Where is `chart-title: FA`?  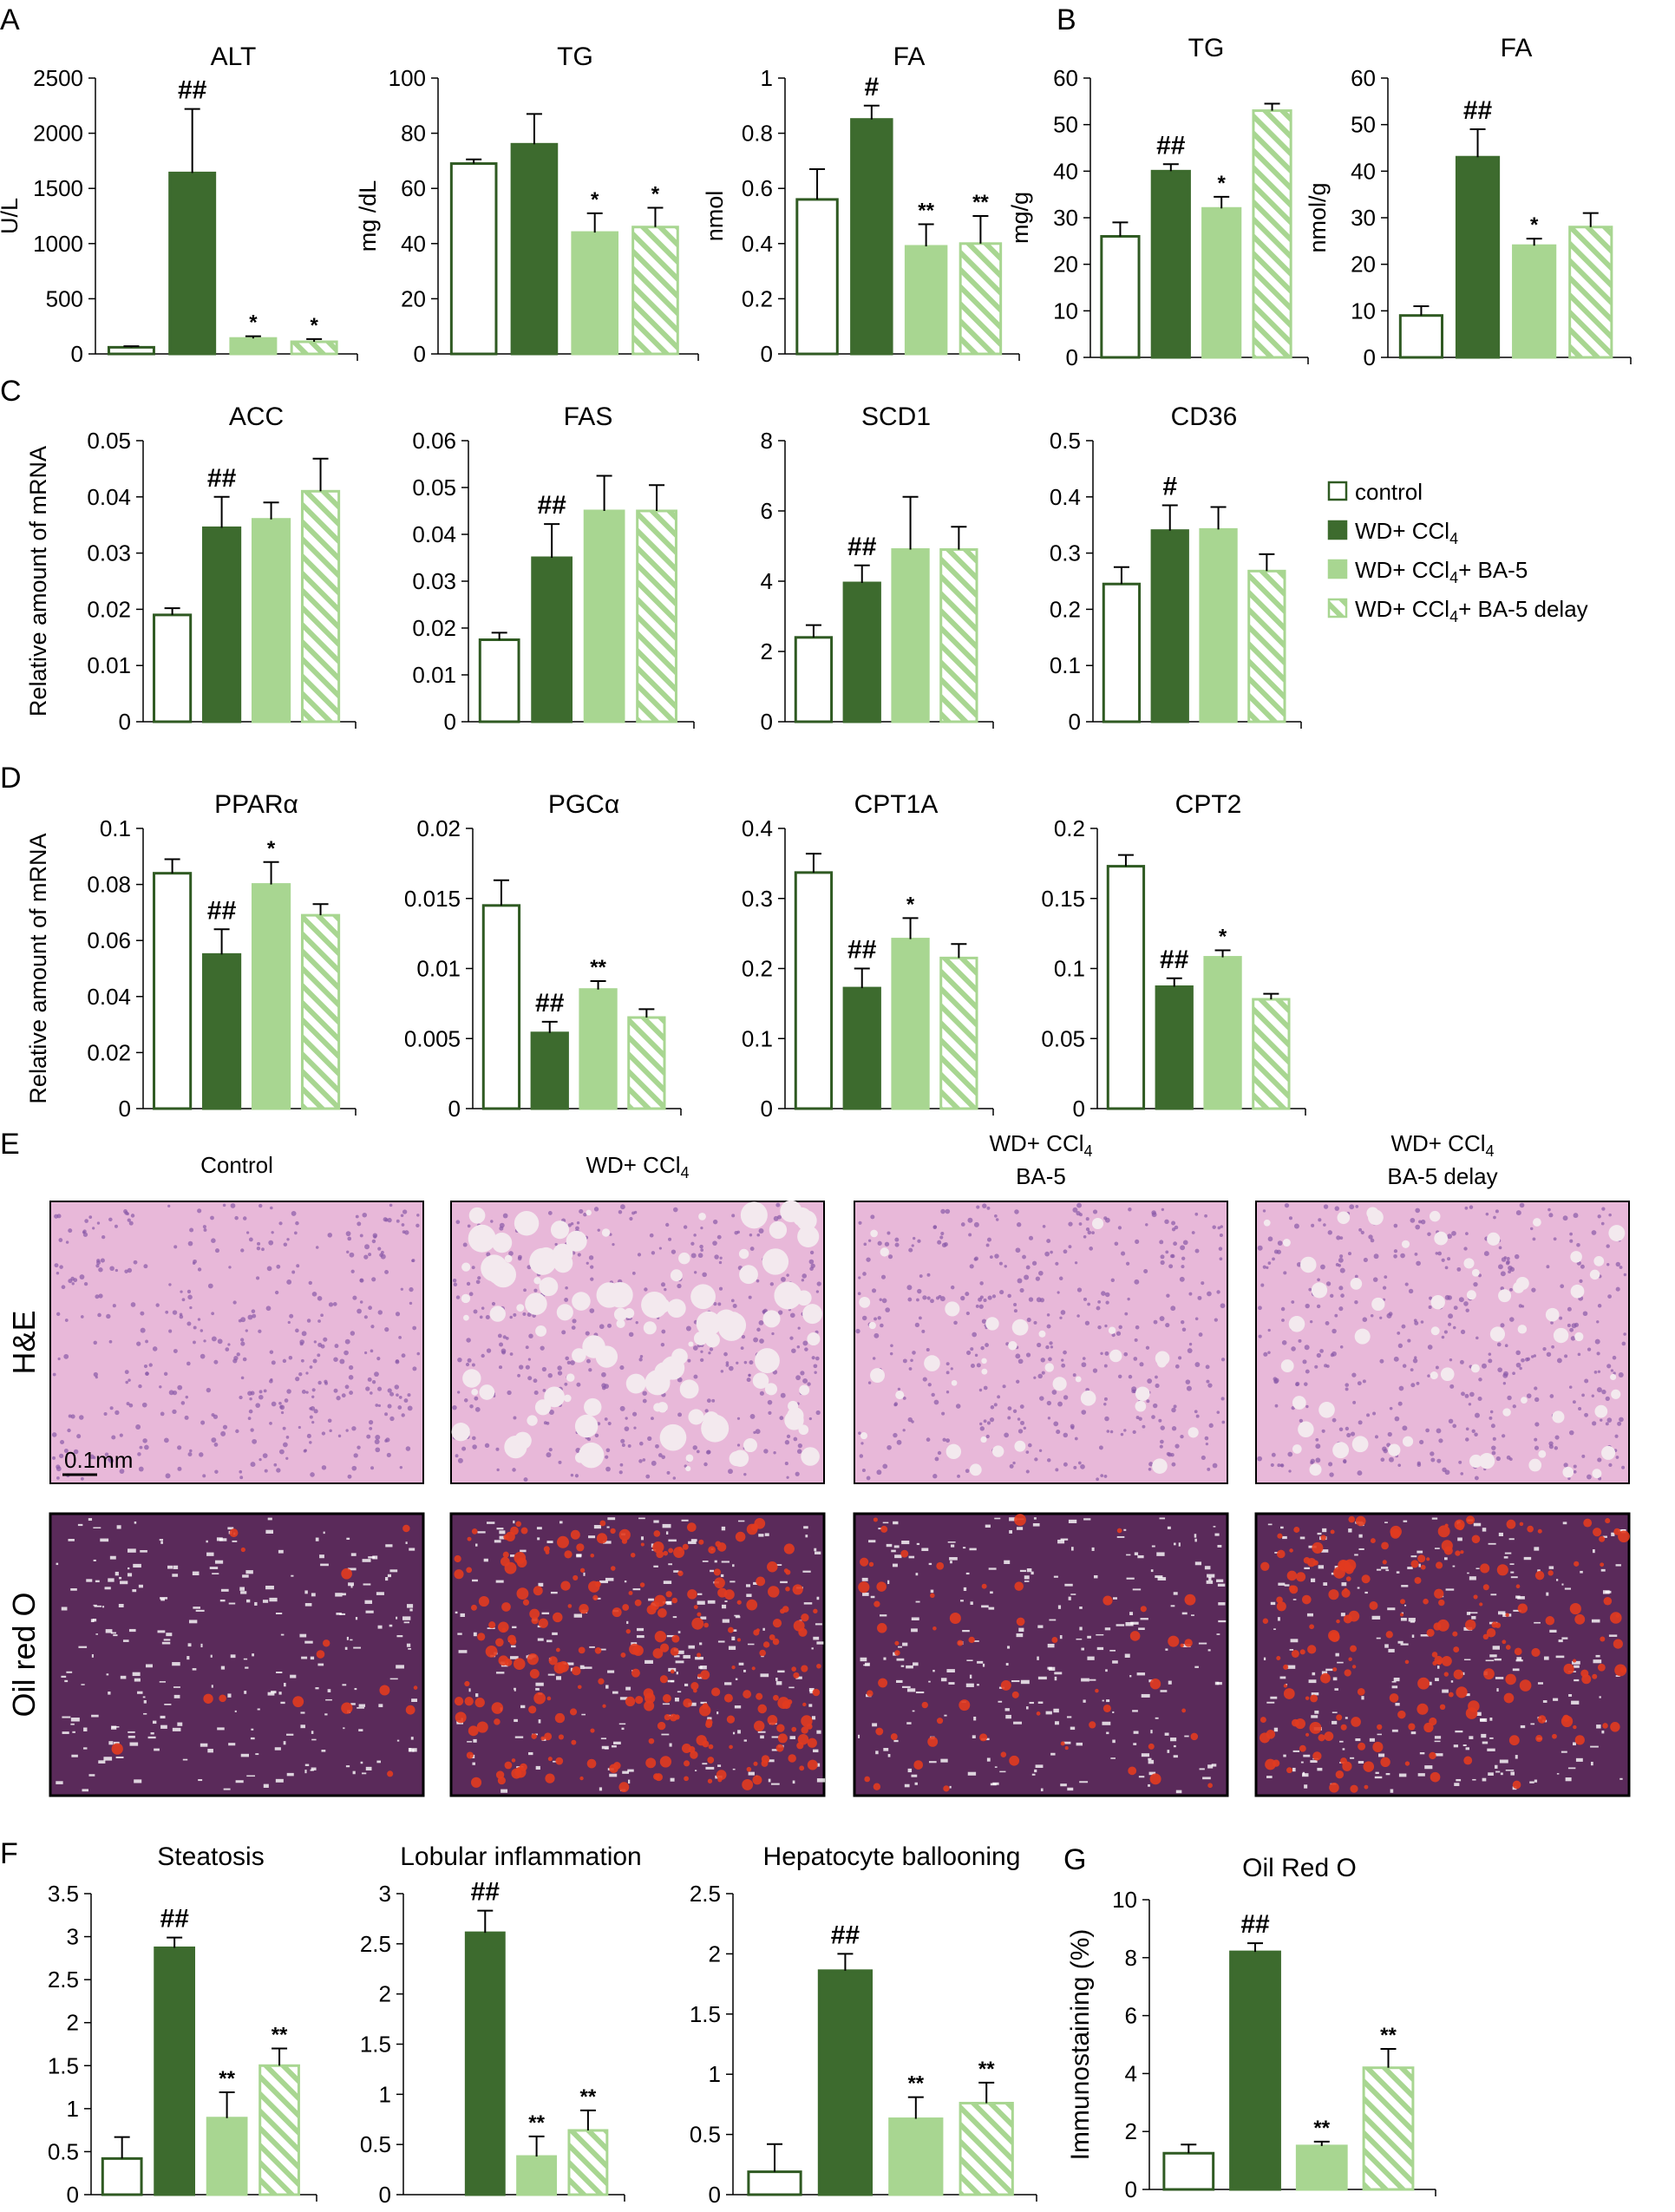 chart-title: FA is located at coordinates (909, 57).